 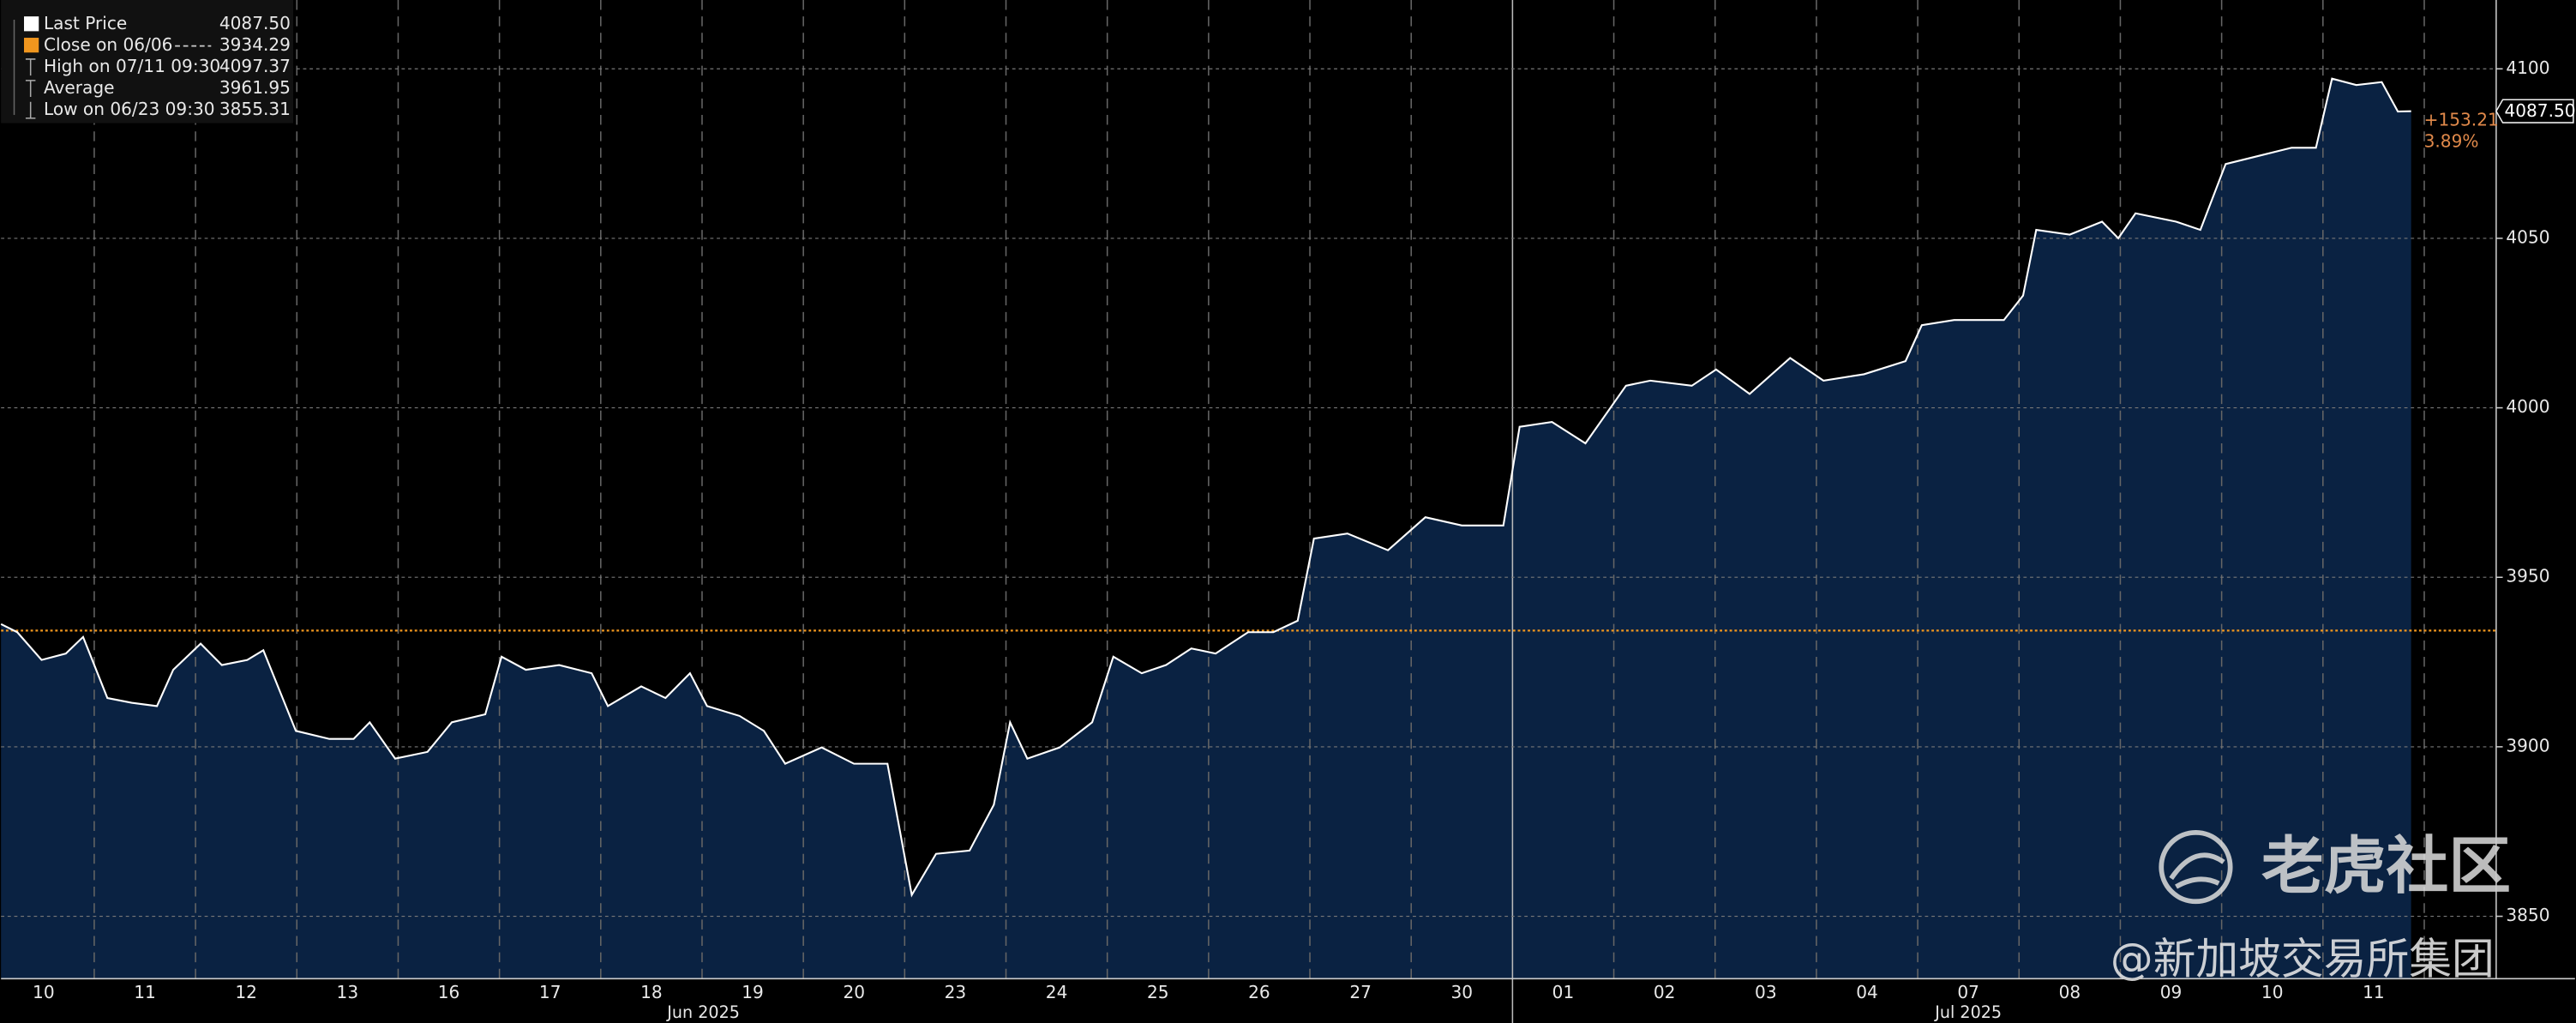 I want to click on month-label: Jun 2025, so click(x=703, y=1012).